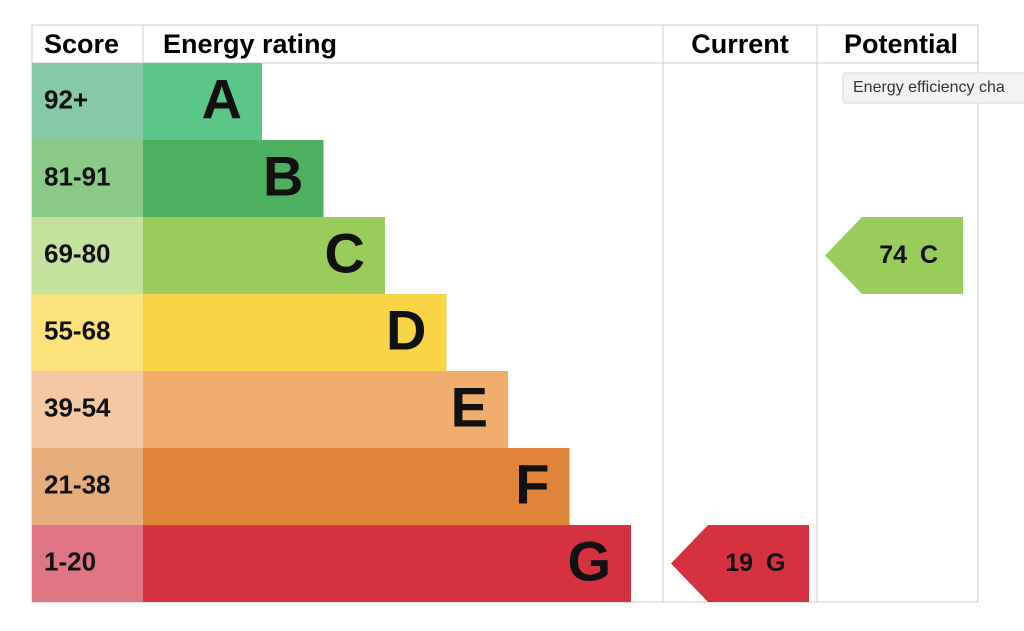 This screenshot has height=631, width=1024. I want to click on header-potential: Potential, so click(901, 44).